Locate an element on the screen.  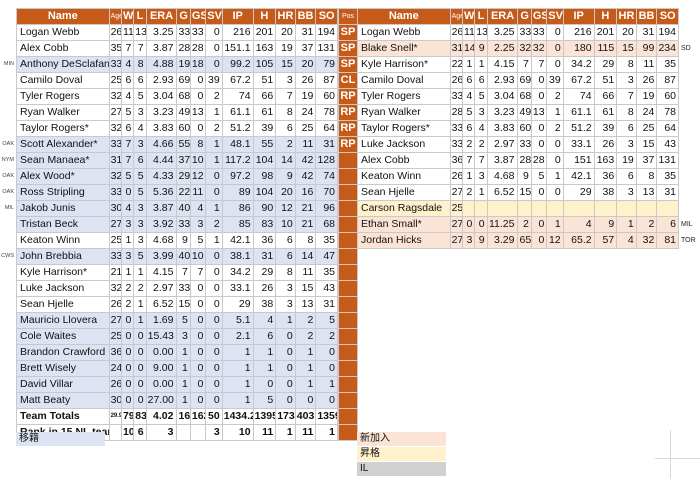
cell-era: 6.52 is located at coordinates (502, 192).